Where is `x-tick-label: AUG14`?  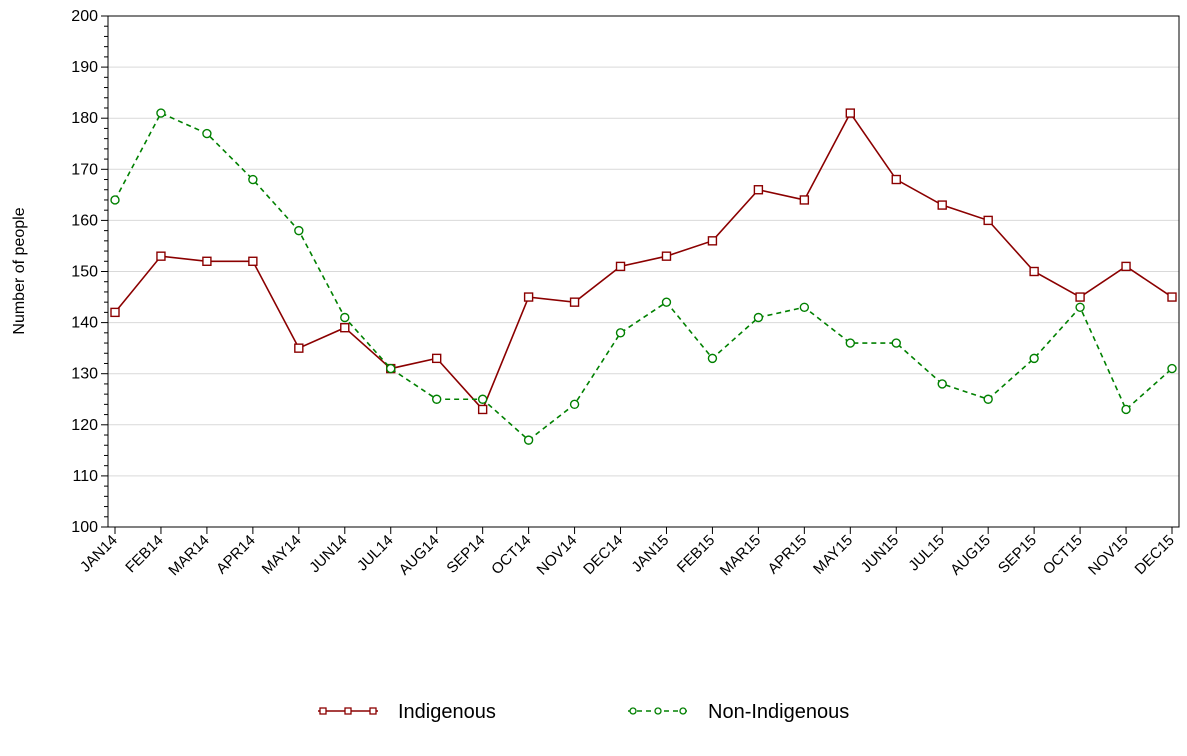
x-tick-label: AUG14 is located at coordinates (419, 555).